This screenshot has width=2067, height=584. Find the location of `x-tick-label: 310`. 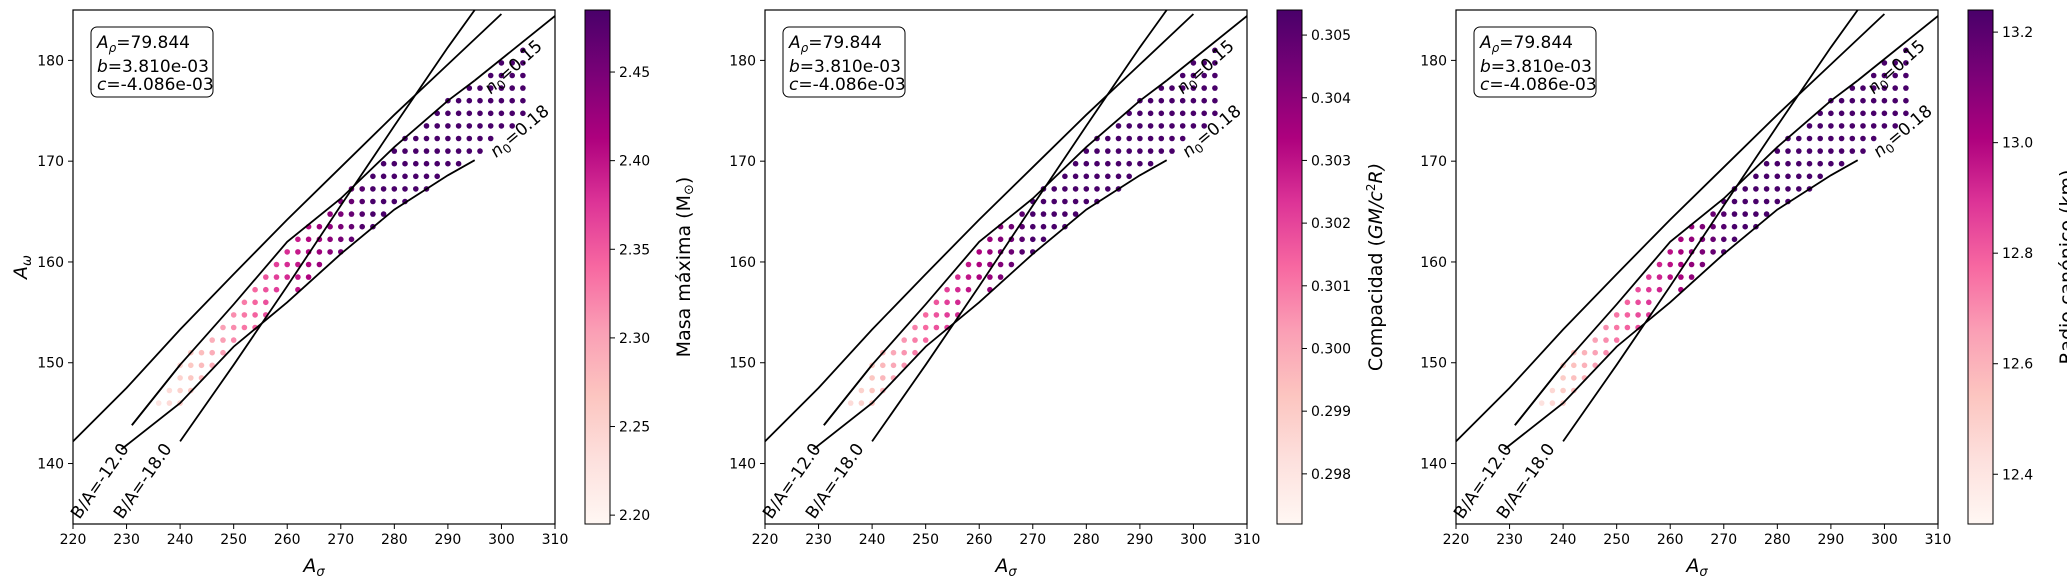

x-tick-label: 310 is located at coordinates (1938, 540).